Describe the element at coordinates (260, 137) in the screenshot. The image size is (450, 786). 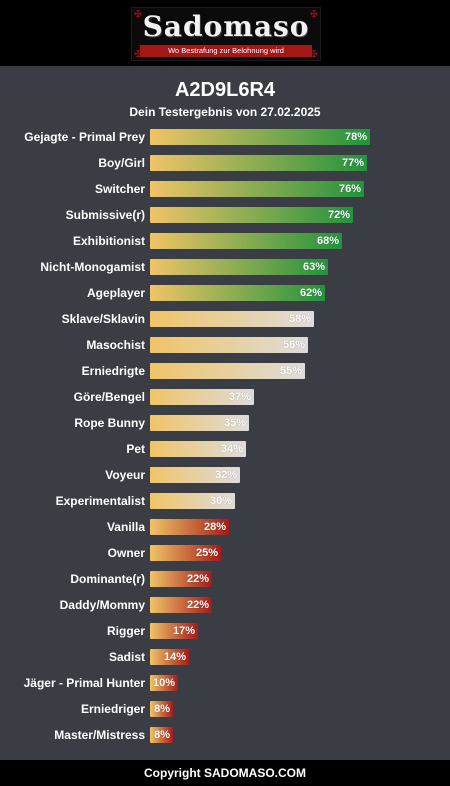
I see `bar: 78%` at that location.